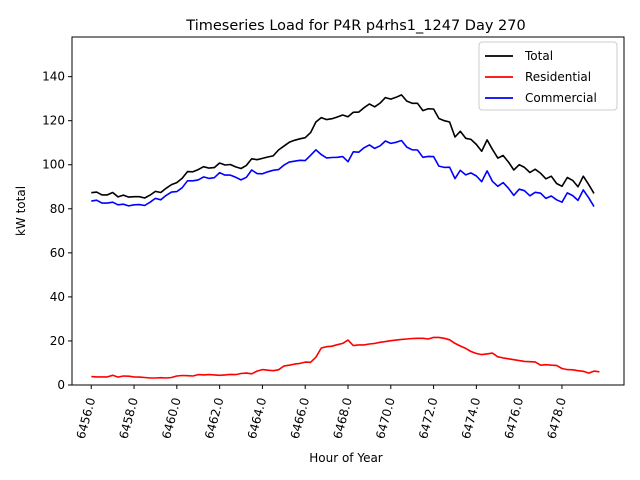  I want to click on legend-label-total: Total, so click(538, 56).